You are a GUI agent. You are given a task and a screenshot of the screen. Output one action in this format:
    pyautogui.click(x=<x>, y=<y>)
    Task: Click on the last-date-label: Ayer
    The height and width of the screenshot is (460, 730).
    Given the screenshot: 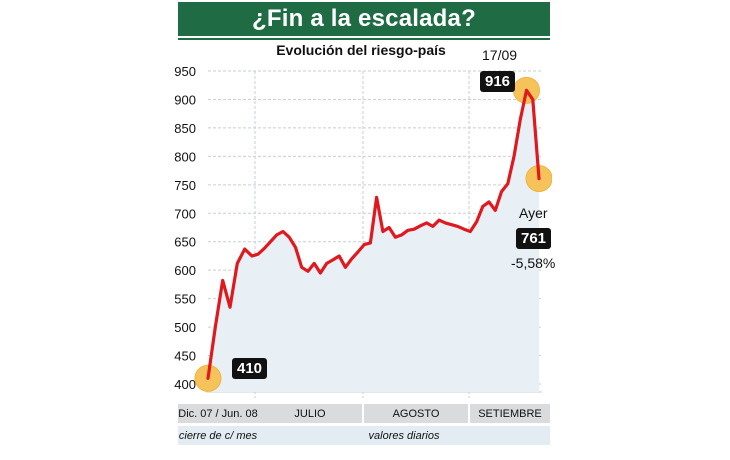 What is the action you would take?
    pyautogui.click(x=533, y=213)
    